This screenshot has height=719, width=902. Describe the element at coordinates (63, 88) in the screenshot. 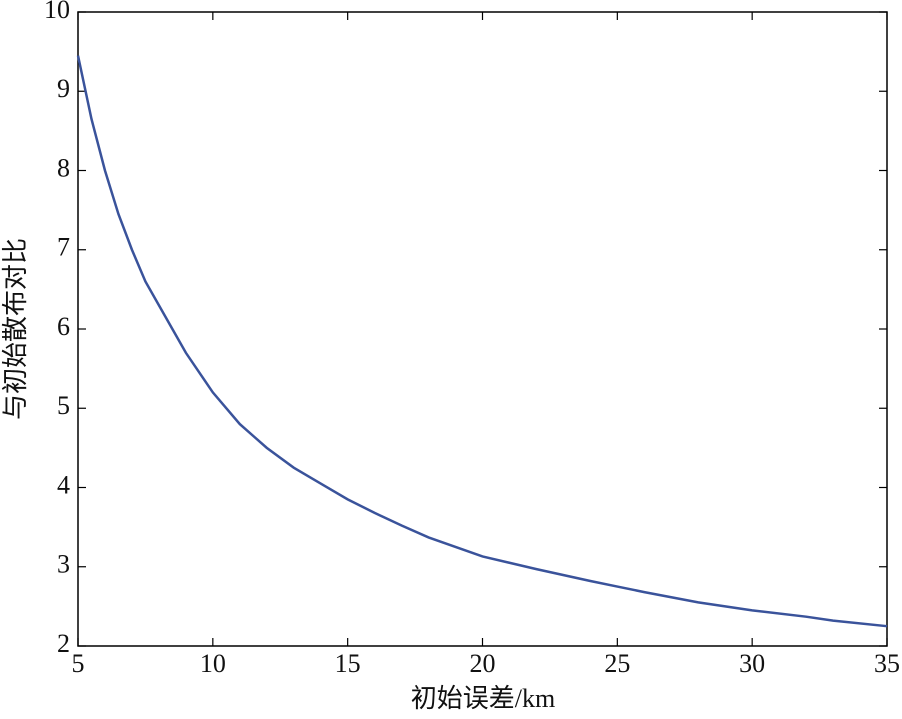

I see `y-tick-label: 9` at that location.